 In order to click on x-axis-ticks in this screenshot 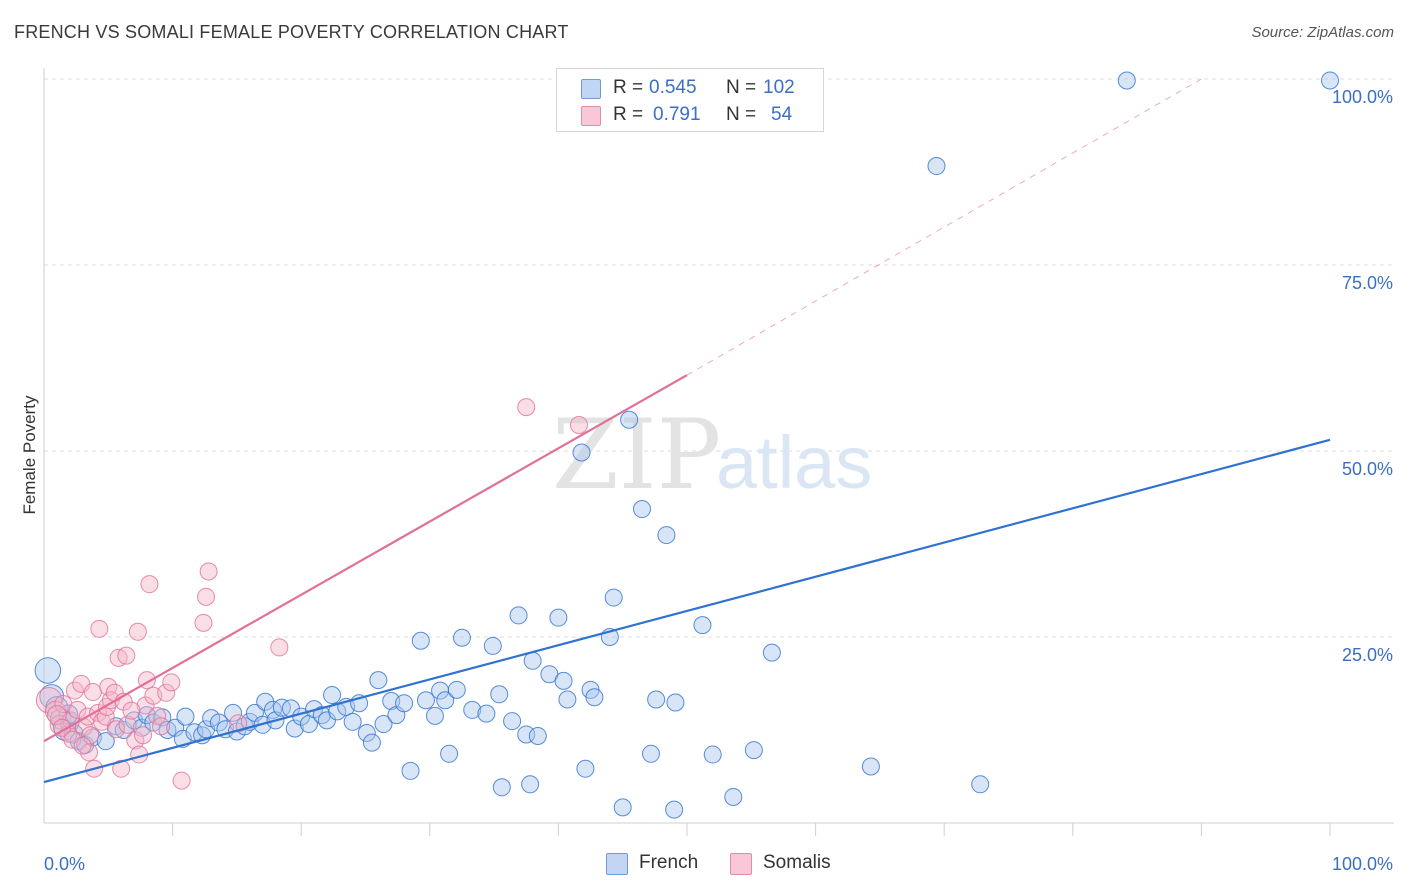, I will do `click(751, 829)`.